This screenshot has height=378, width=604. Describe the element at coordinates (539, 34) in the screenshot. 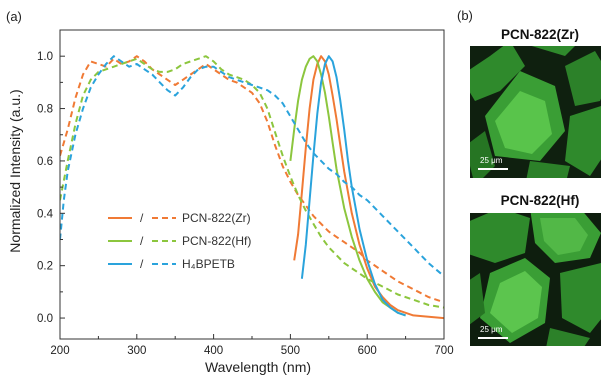

I see `micrograph-title-zr: PCN-822(Zr)` at that location.